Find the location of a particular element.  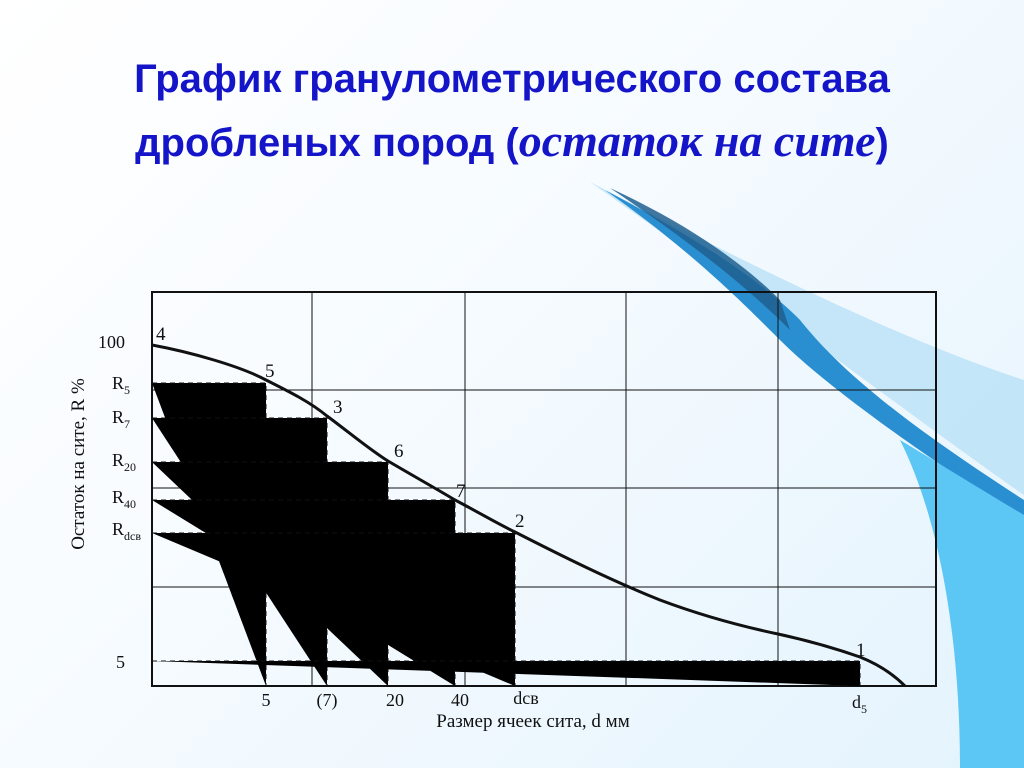

point-label-1: 1 is located at coordinates (861, 650).